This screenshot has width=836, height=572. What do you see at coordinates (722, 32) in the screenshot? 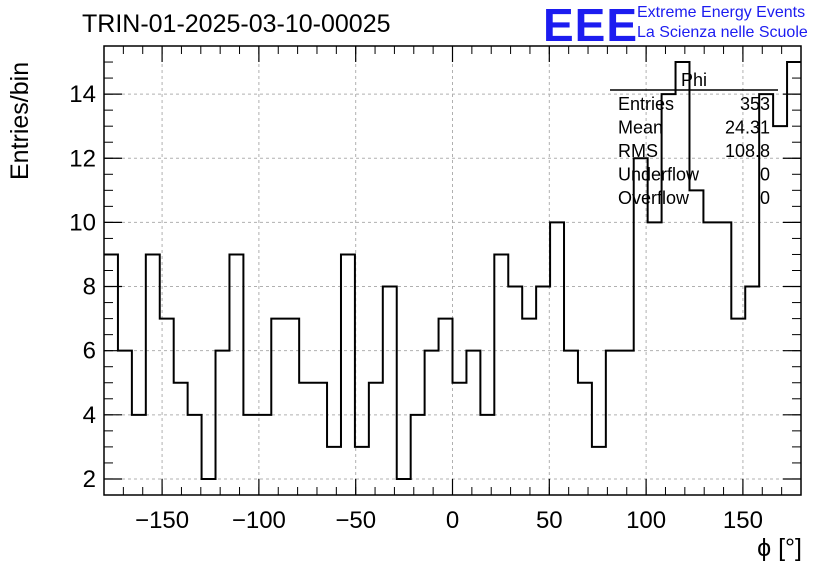
I see `logo-line-2: La Scienza nelle Scuole` at bounding box center [722, 32].